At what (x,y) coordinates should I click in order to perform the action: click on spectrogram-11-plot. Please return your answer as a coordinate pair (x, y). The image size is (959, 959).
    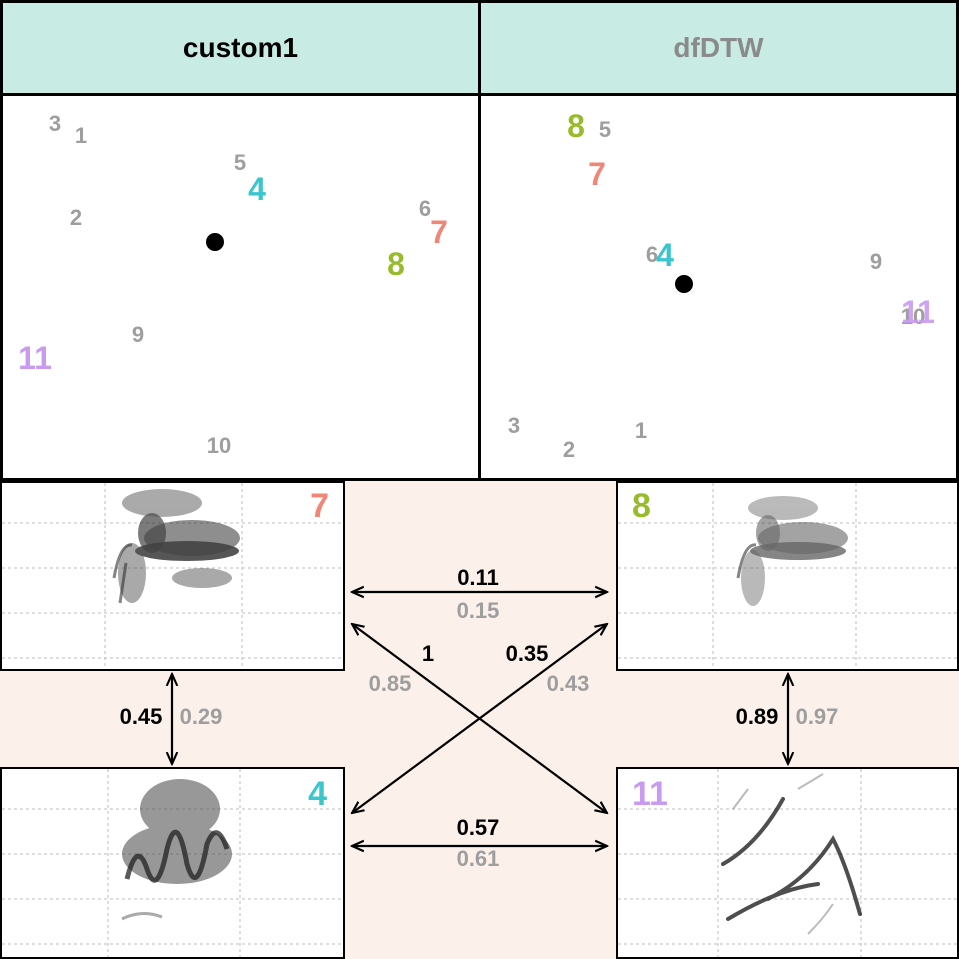
    Looking at the image, I should click on (787, 863).